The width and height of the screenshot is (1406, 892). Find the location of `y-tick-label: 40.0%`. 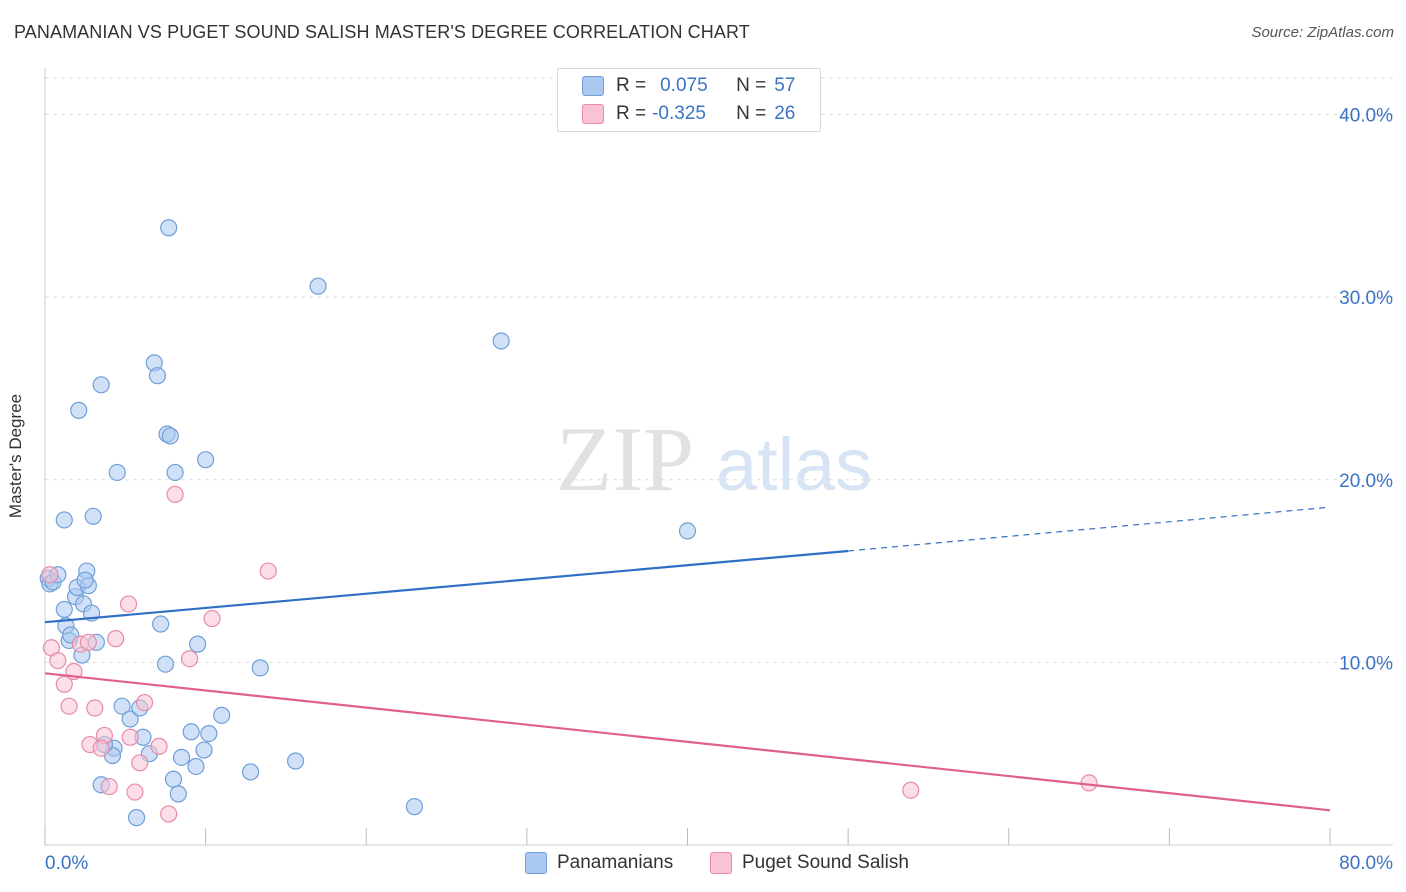

y-tick-label: 40.0% is located at coordinates (1366, 116).